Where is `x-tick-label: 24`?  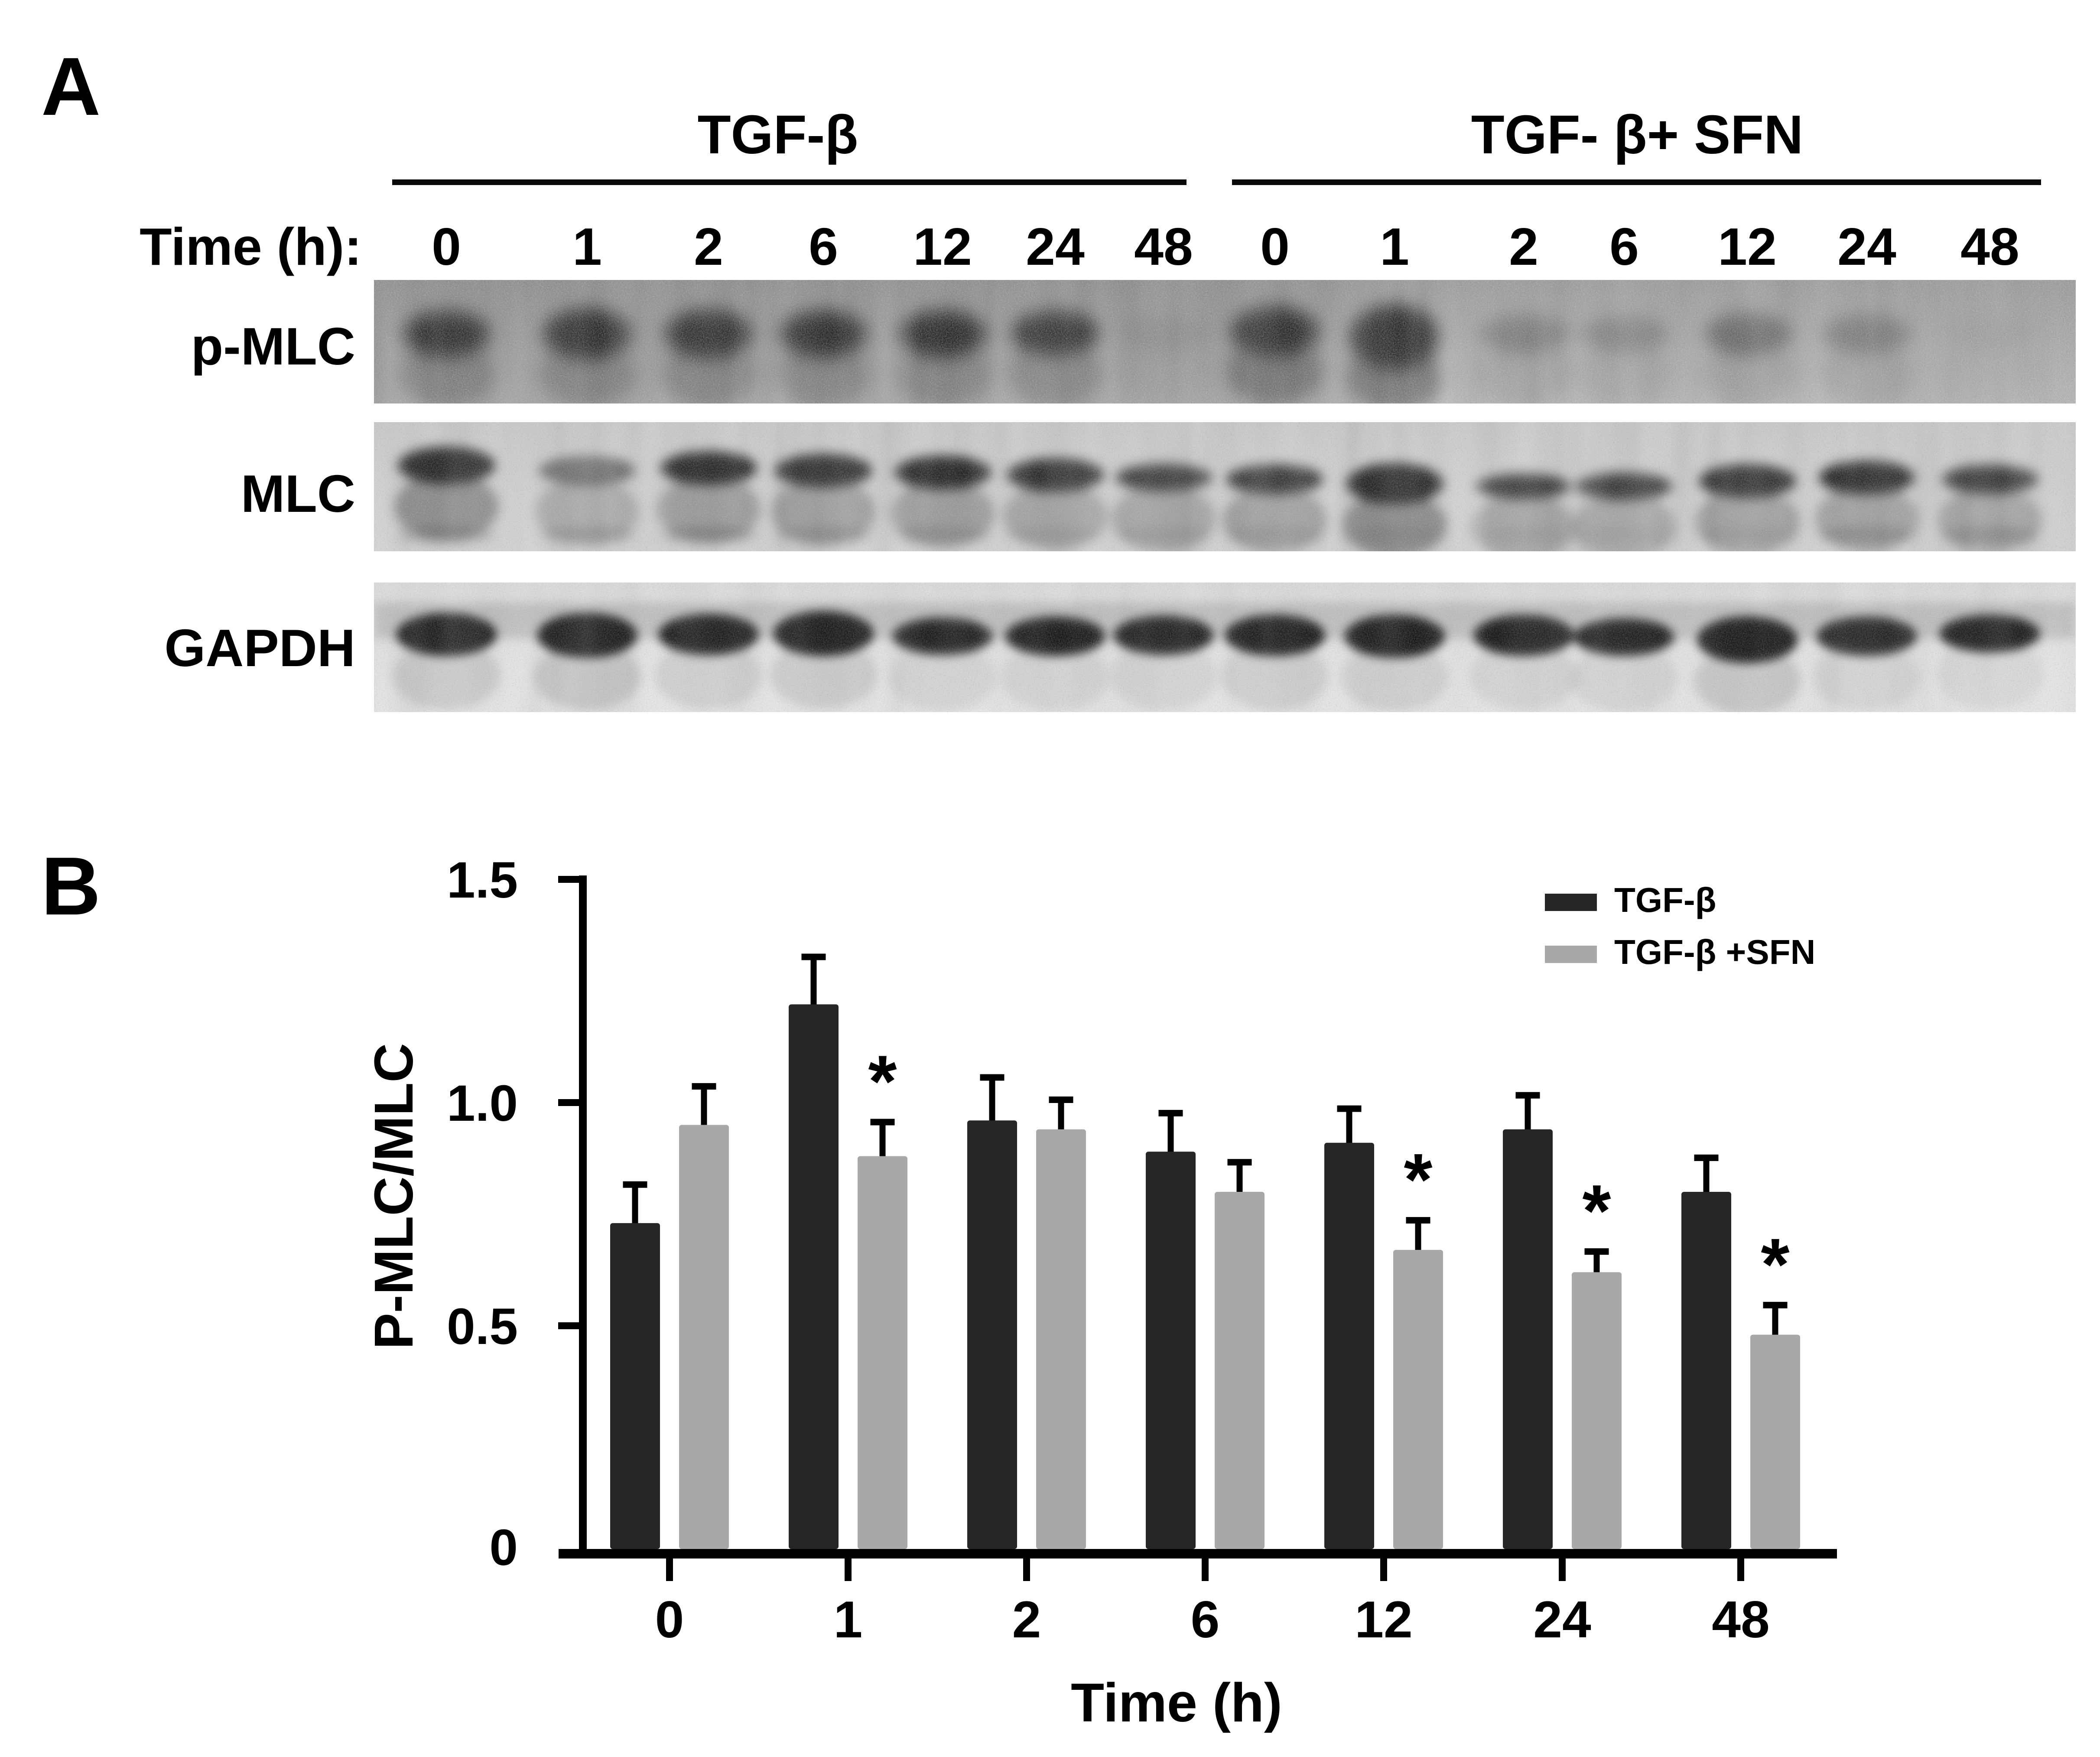
x-tick-label: 24 is located at coordinates (1562, 1620).